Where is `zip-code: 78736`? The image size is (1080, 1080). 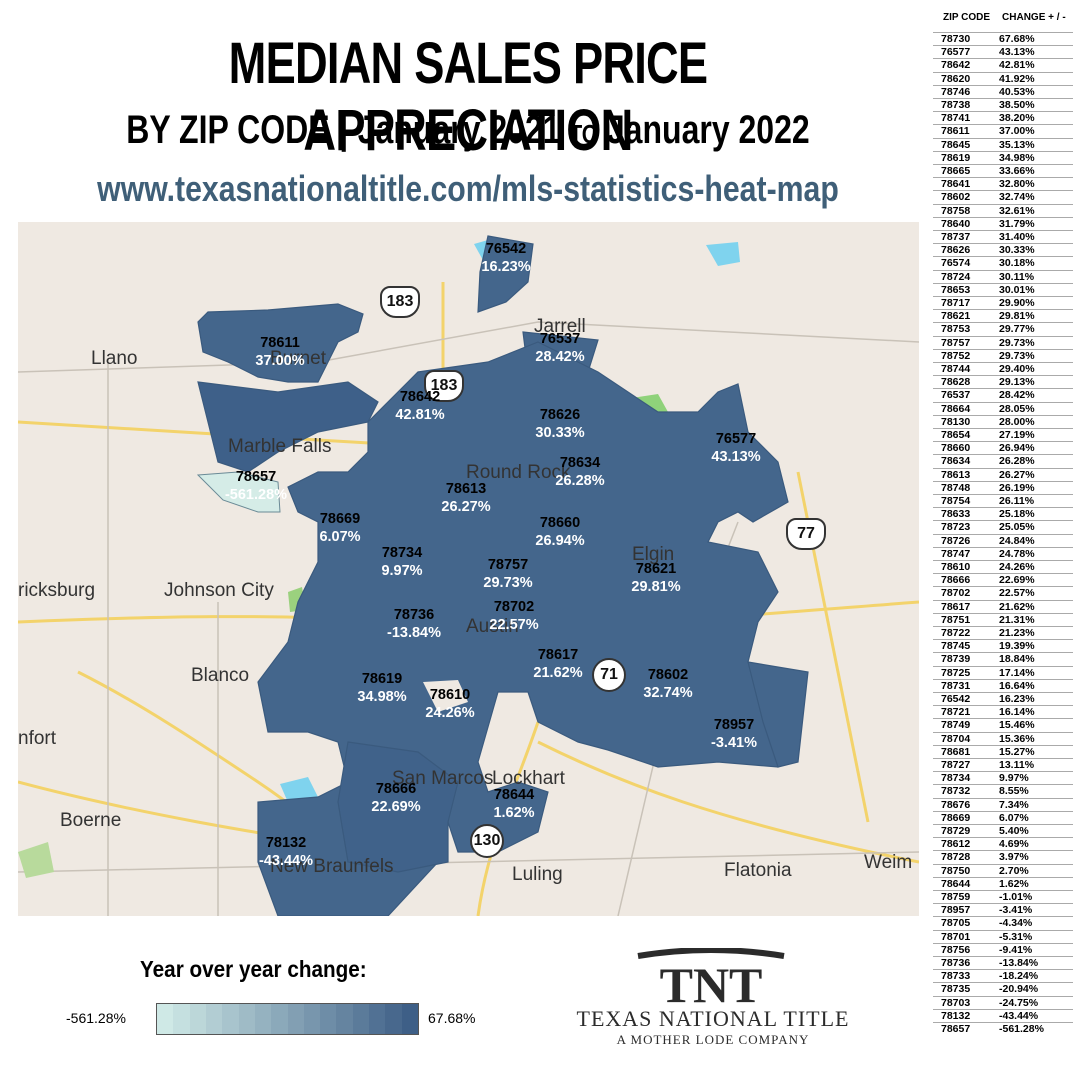 zip-code: 78736 is located at coordinates (414, 615).